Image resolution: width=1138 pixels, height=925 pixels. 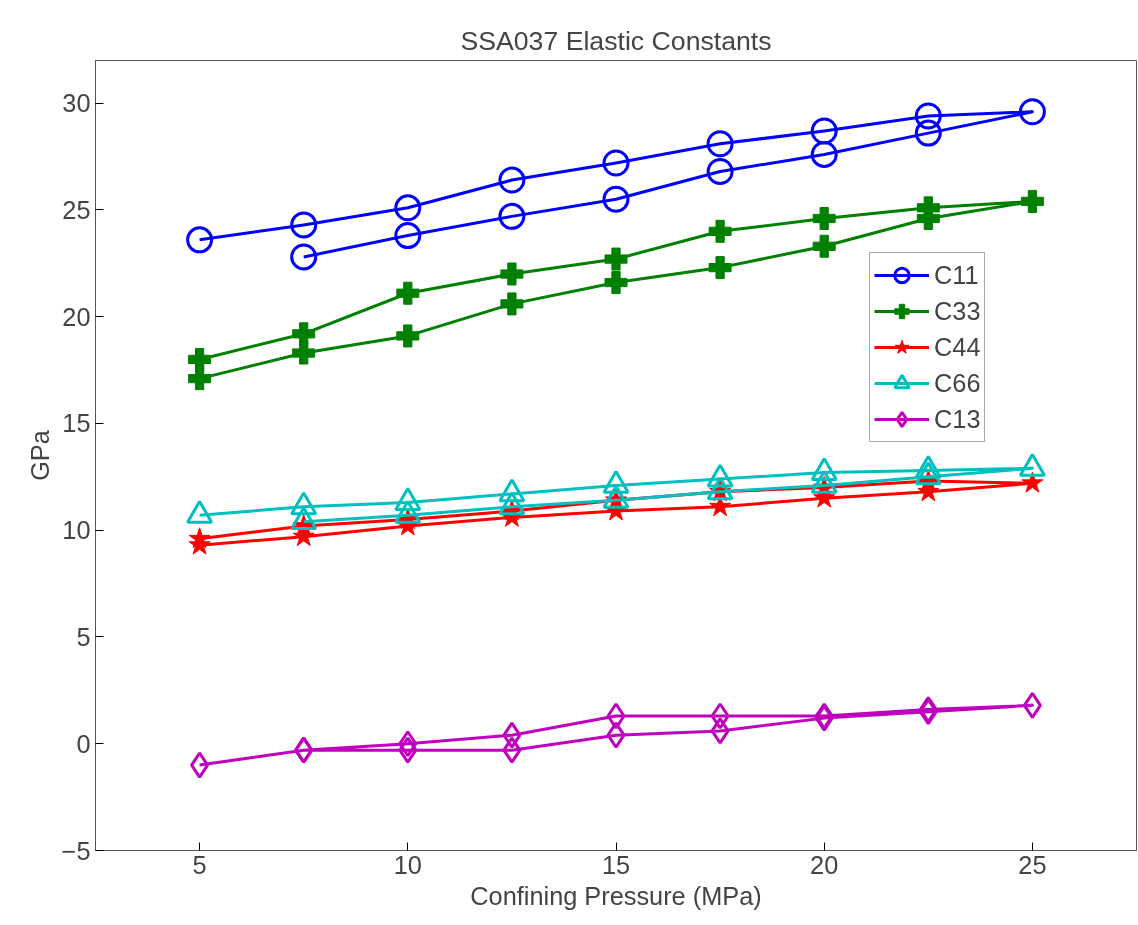 I want to click on y-tick-label: 5, so click(x=83, y=636).